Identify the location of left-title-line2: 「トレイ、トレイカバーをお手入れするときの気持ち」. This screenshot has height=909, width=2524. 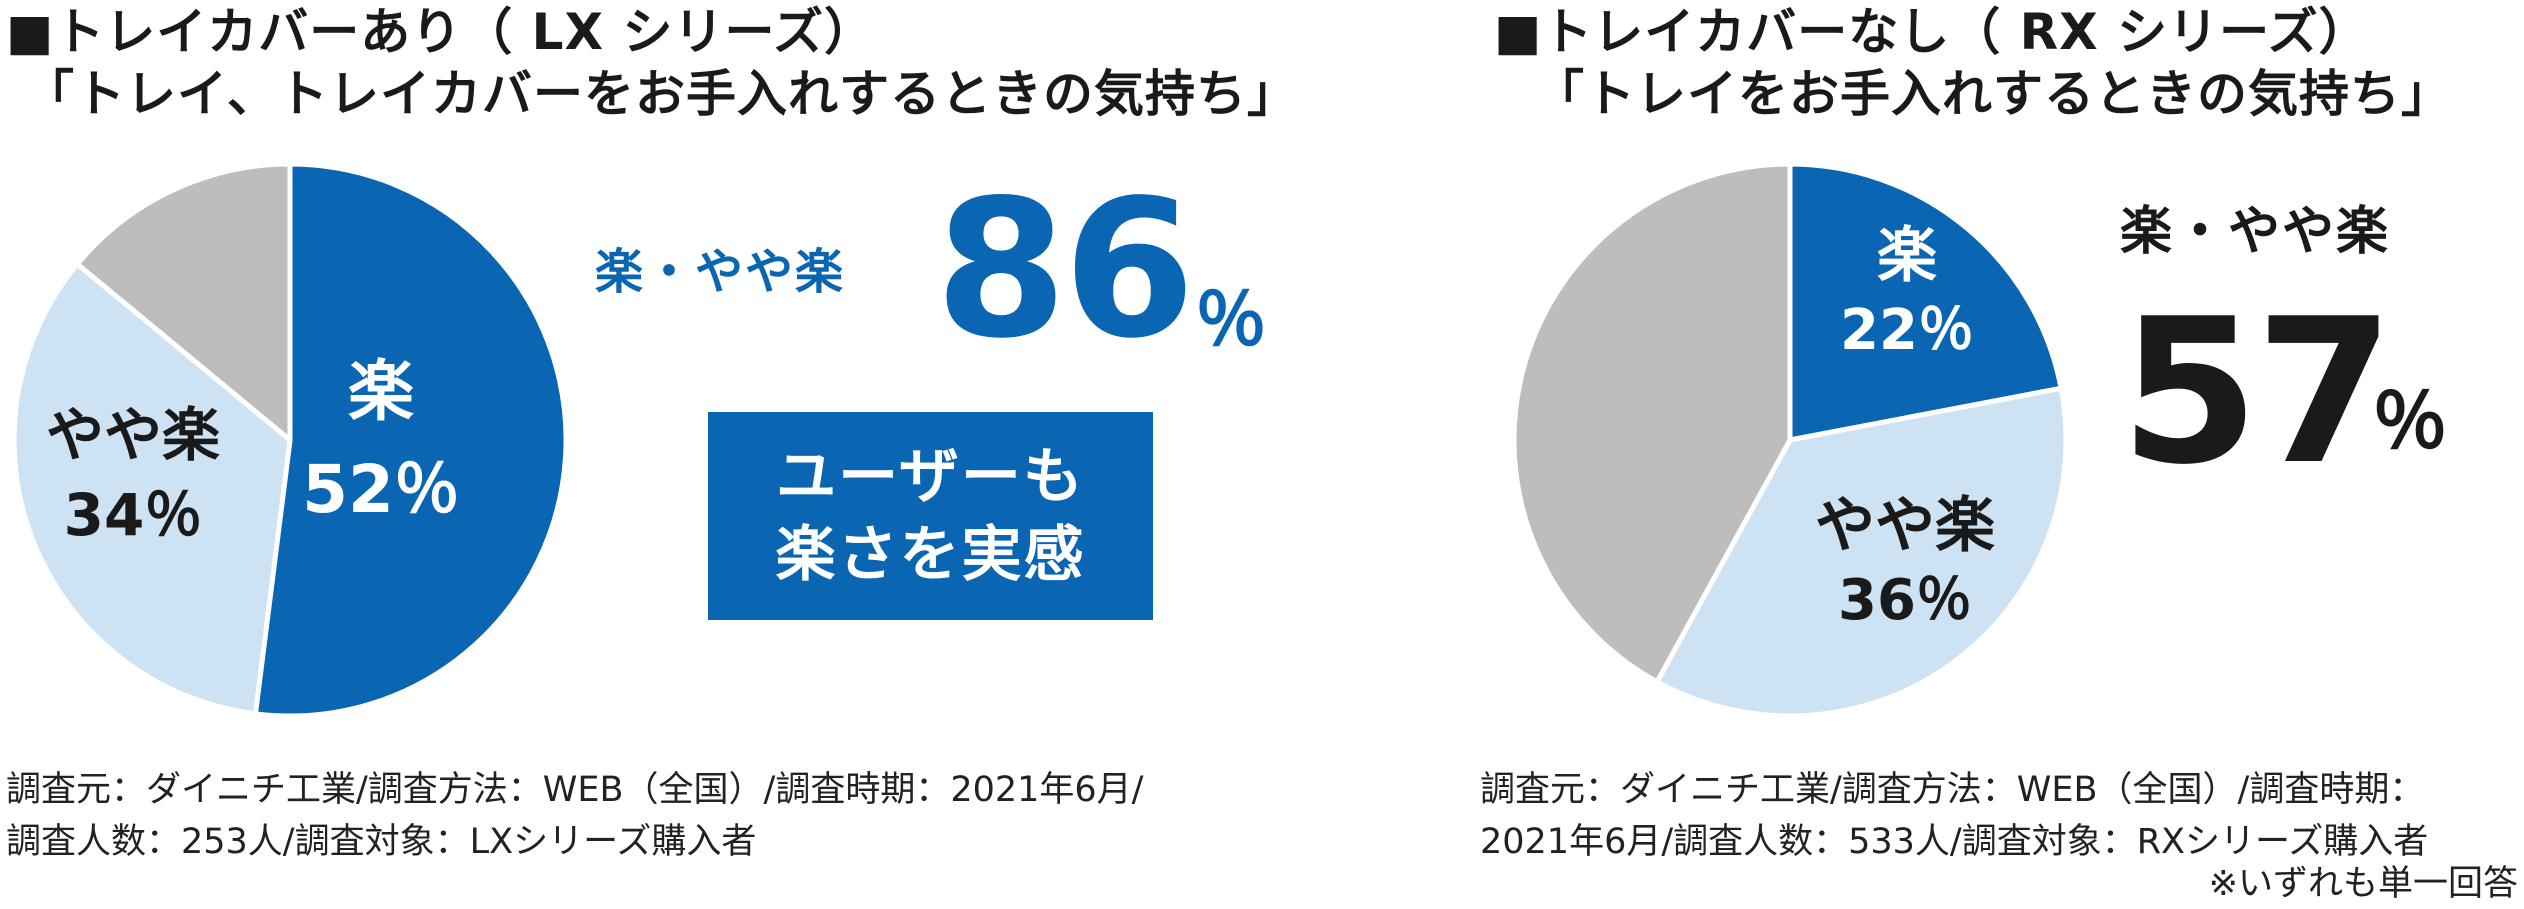
(661, 94).